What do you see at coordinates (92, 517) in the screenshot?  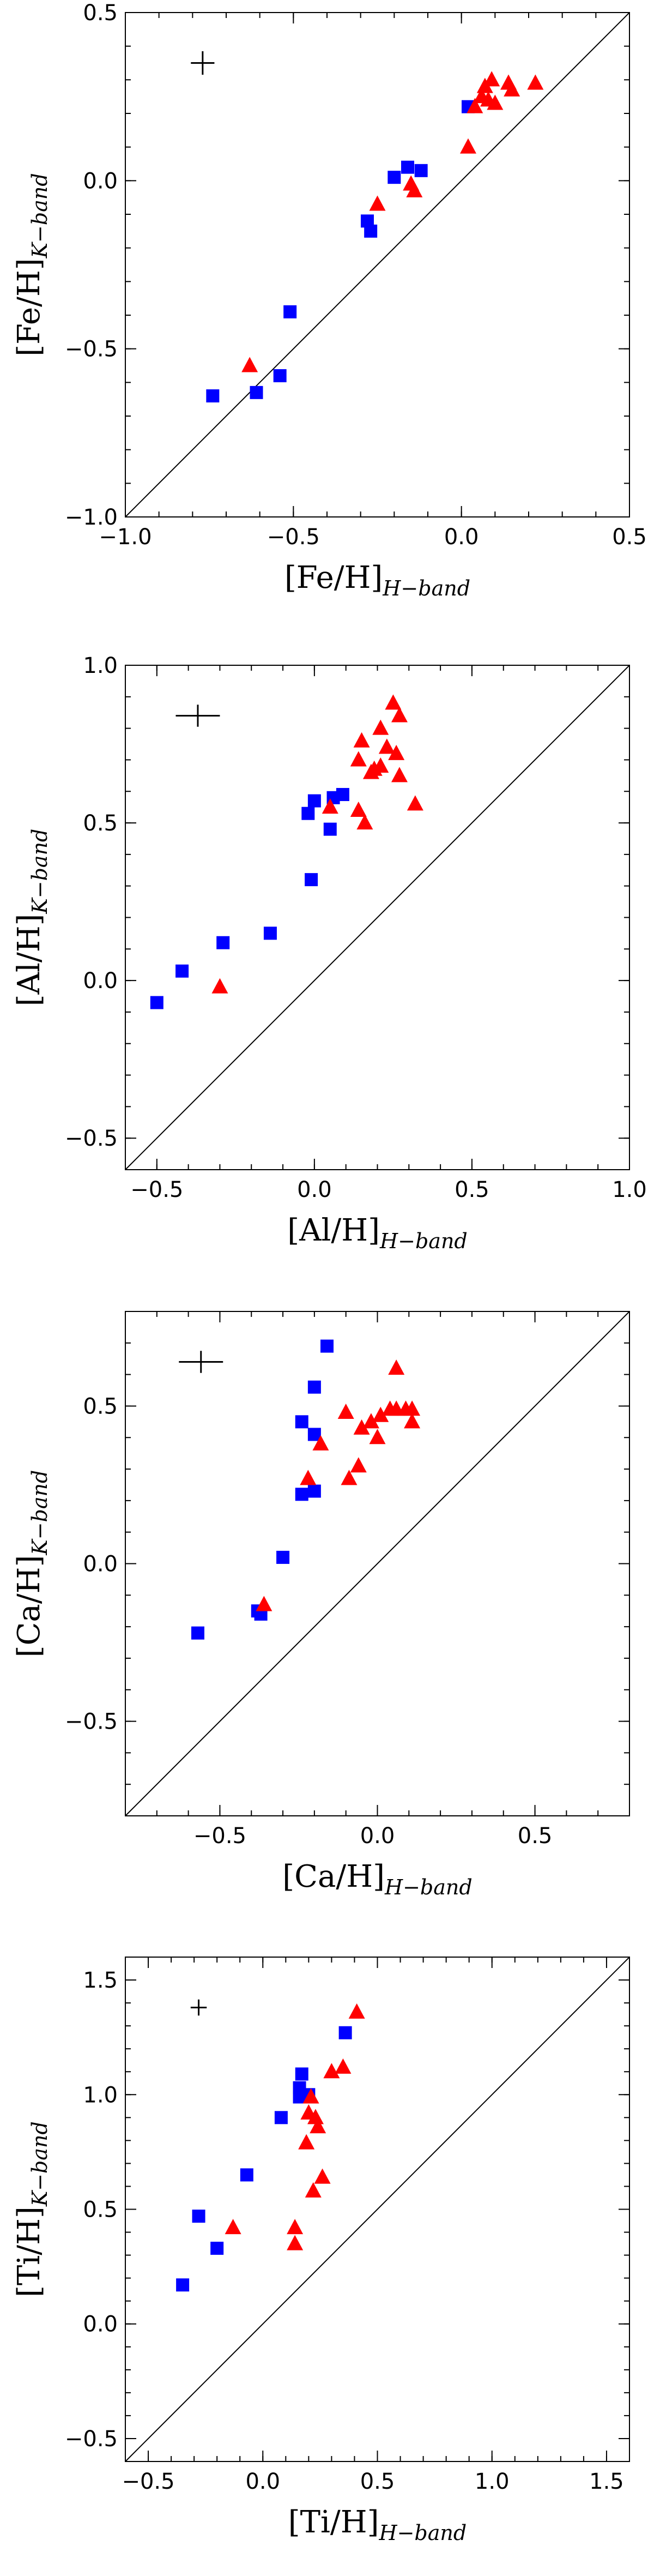 I see `y-tick-label: −1.0` at bounding box center [92, 517].